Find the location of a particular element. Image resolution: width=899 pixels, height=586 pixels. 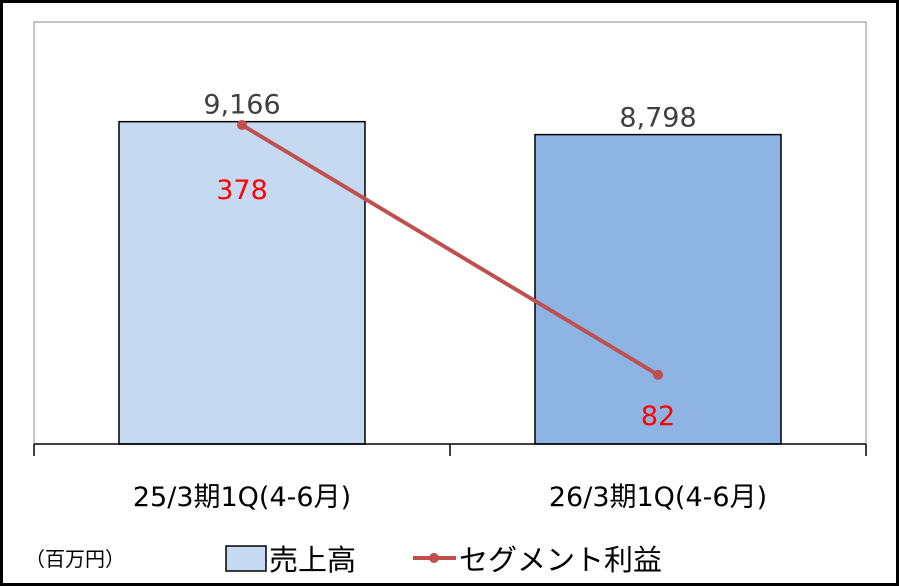

bar-value-label-2: 8,798 is located at coordinates (657, 118).